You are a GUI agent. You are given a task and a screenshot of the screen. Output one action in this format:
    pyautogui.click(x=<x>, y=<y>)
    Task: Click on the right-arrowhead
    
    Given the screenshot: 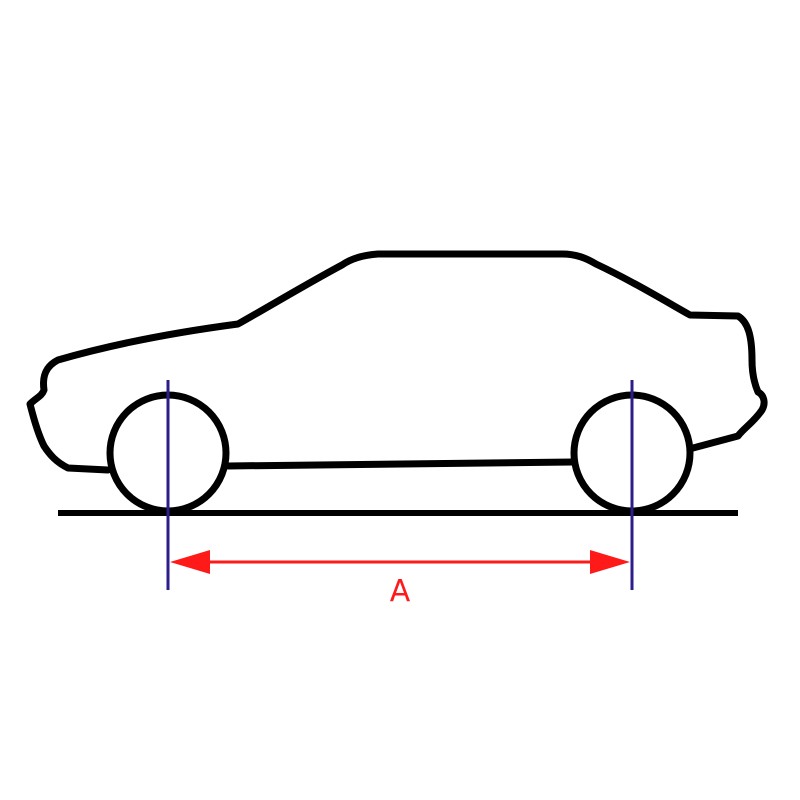 What is the action you would take?
    pyautogui.click(x=610, y=562)
    